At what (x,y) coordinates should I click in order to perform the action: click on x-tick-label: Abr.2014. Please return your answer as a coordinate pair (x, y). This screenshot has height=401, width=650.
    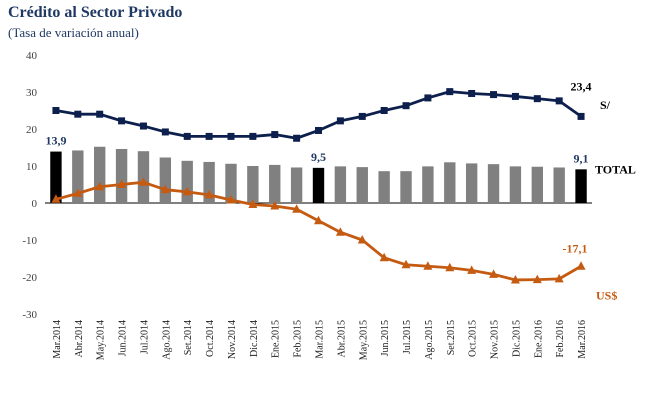
    Looking at the image, I should click on (79, 339).